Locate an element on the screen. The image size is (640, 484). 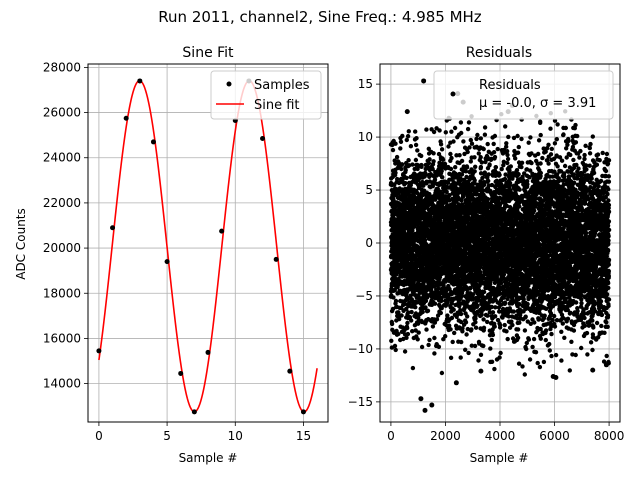
legend-samples-marker is located at coordinates (229, 84).